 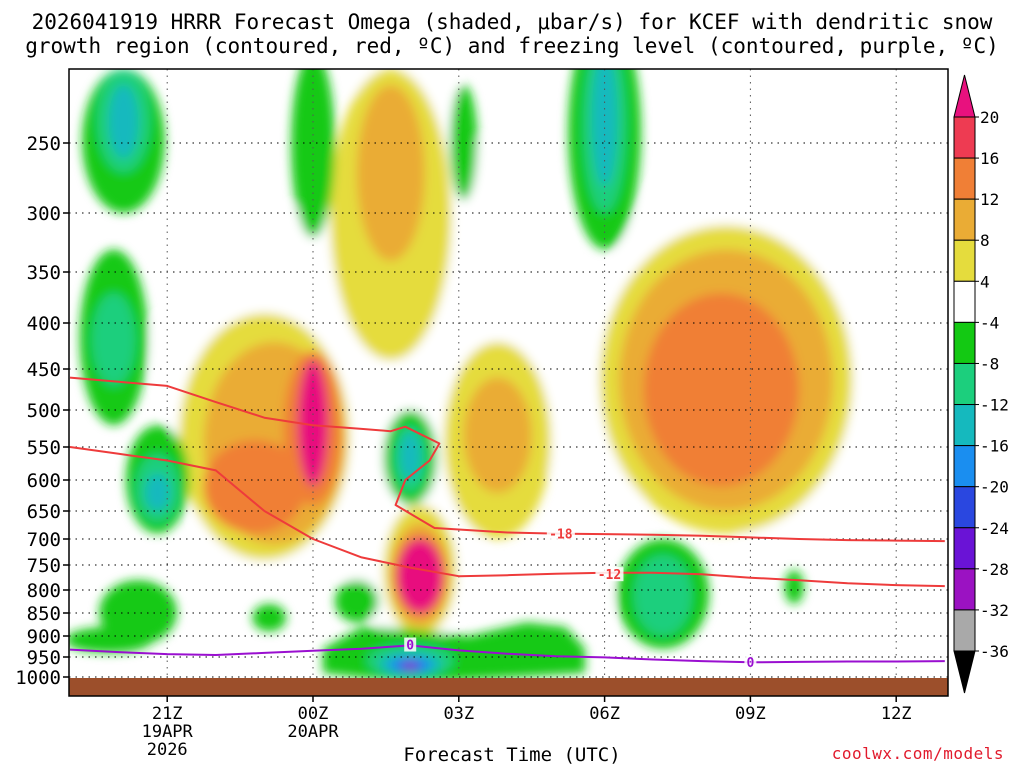 I want to click on y-tick-label: 500, so click(x=44, y=411).